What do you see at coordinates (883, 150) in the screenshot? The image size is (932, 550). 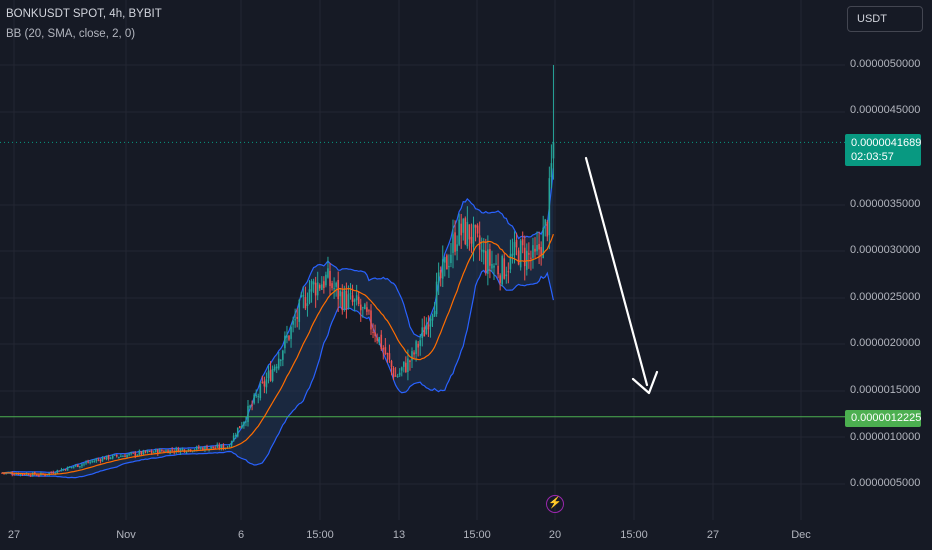 I see `current-price-tag: 0.0000041689 02:03:57` at bounding box center [883, 150].